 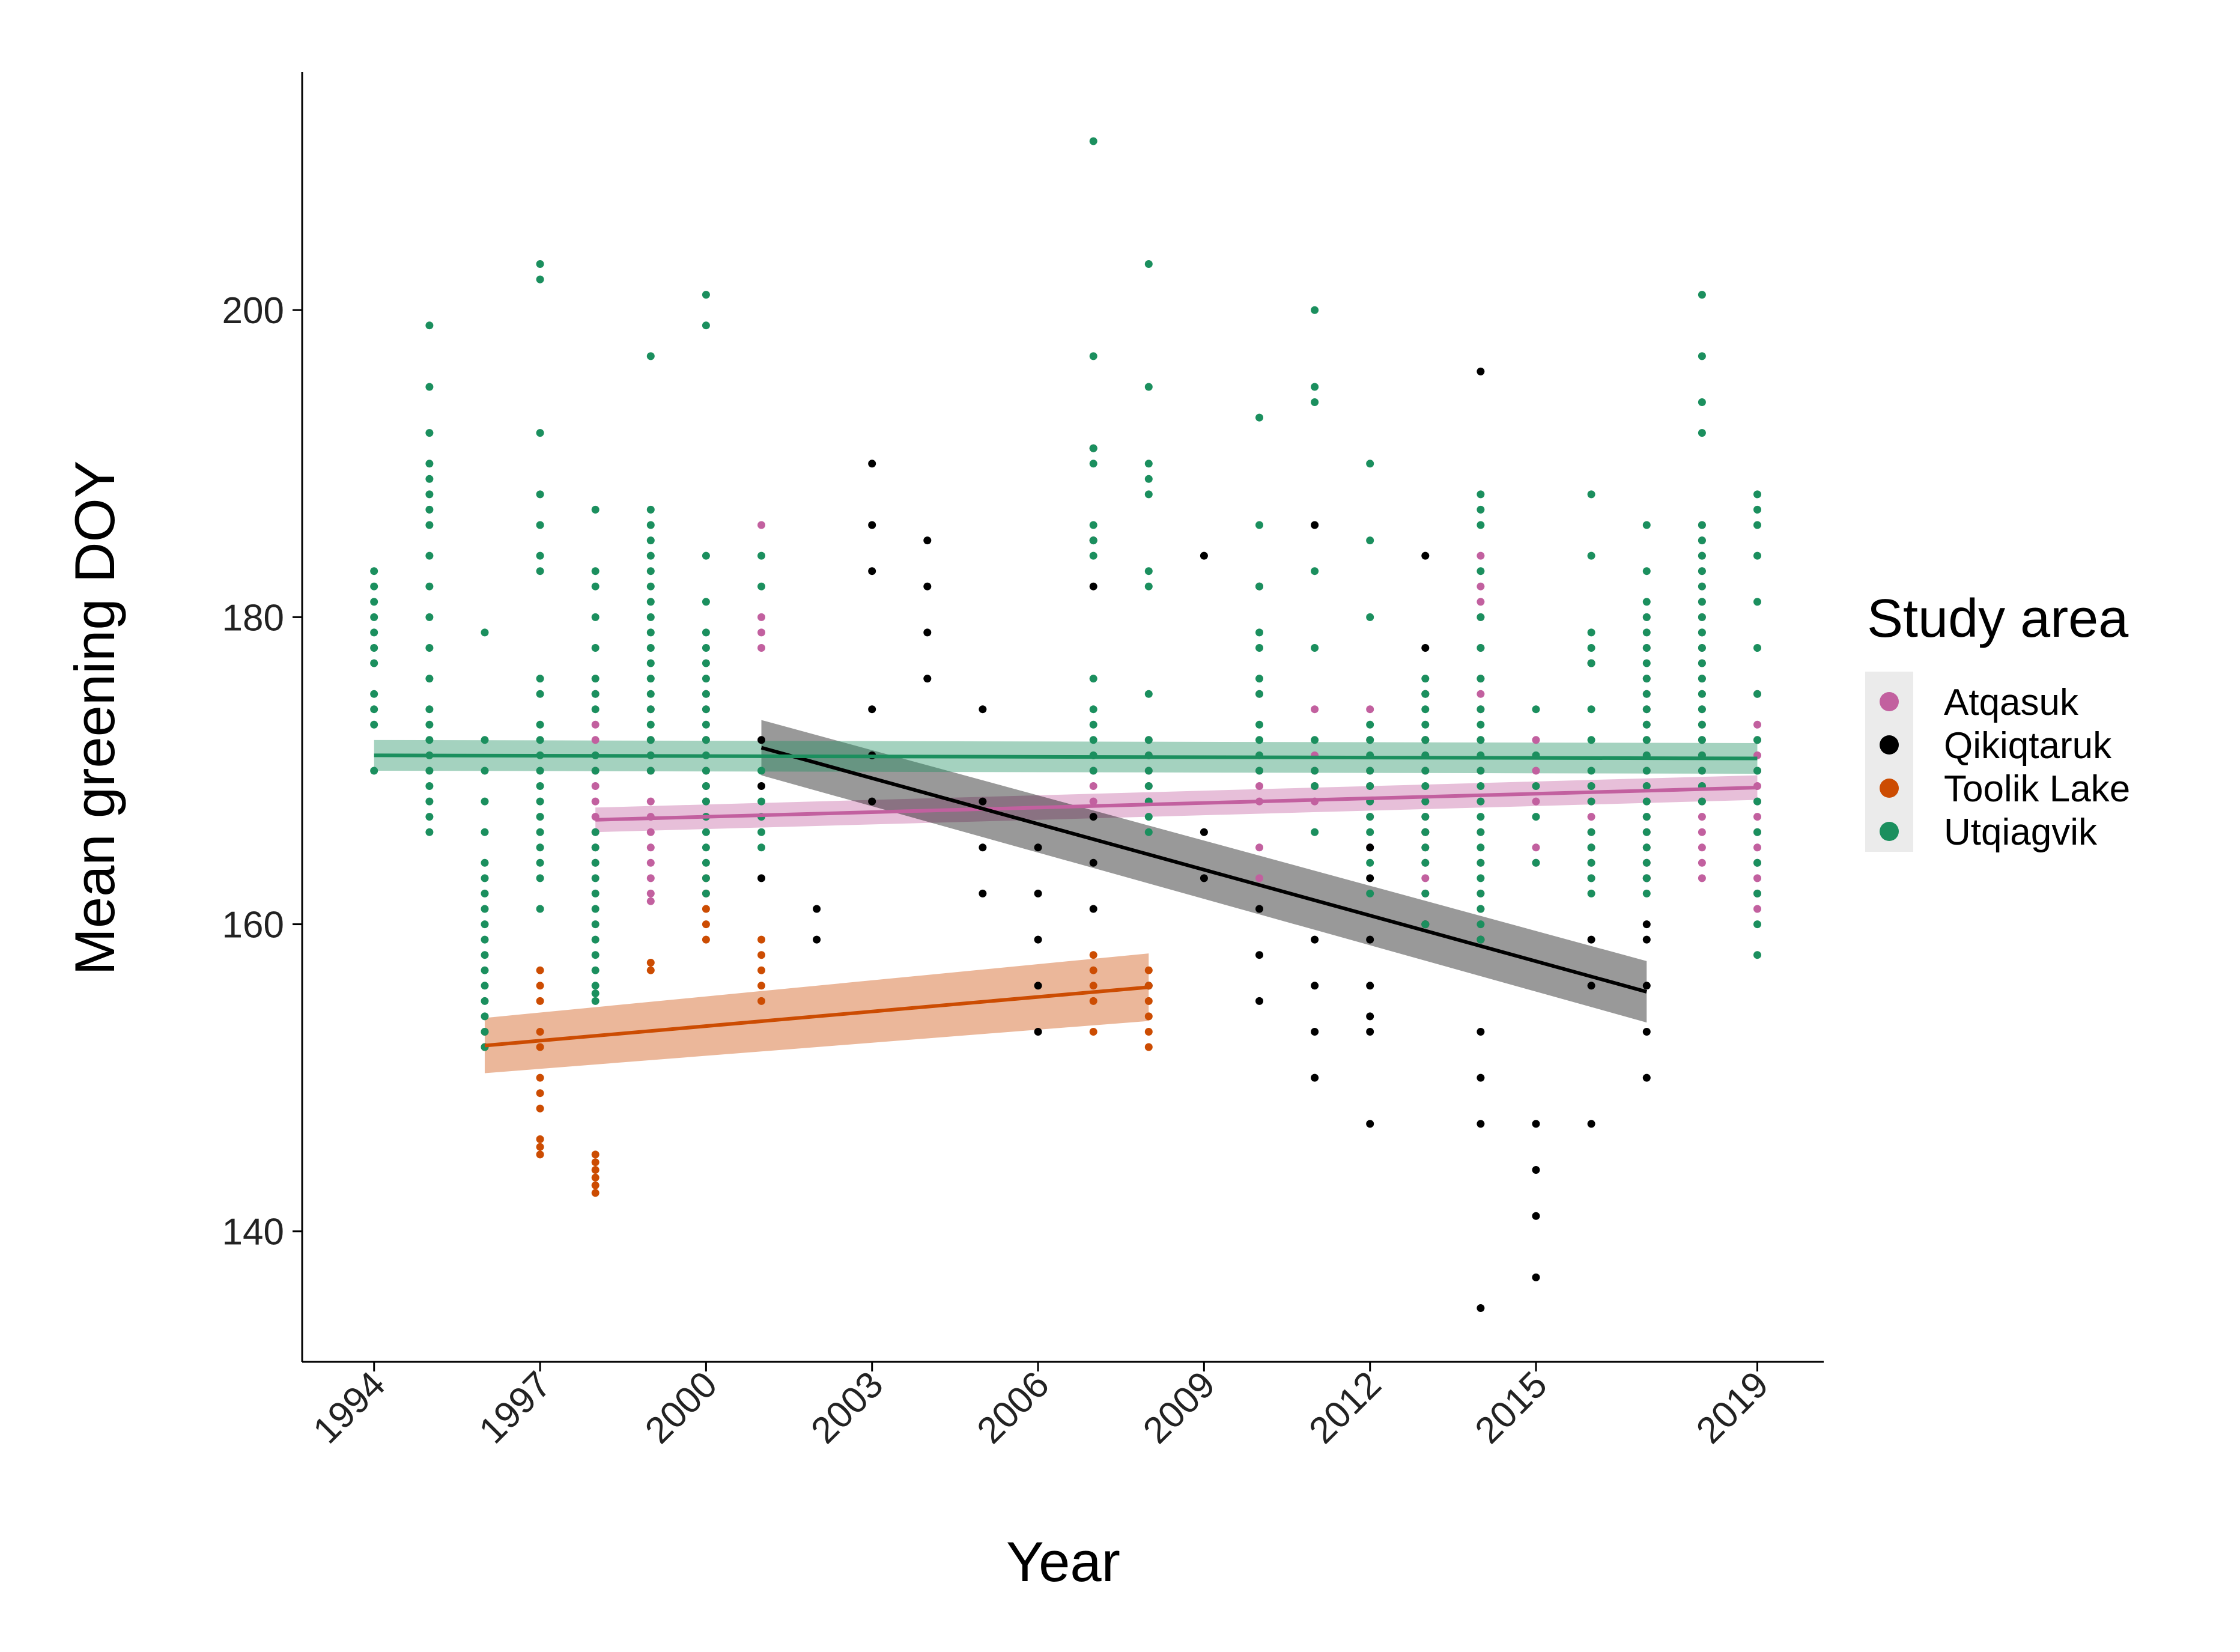 What do you see at coordinates (1176, 804) in the screenshot?
I see `atqasuk-trend-line` at bounding box center [1176, 804].